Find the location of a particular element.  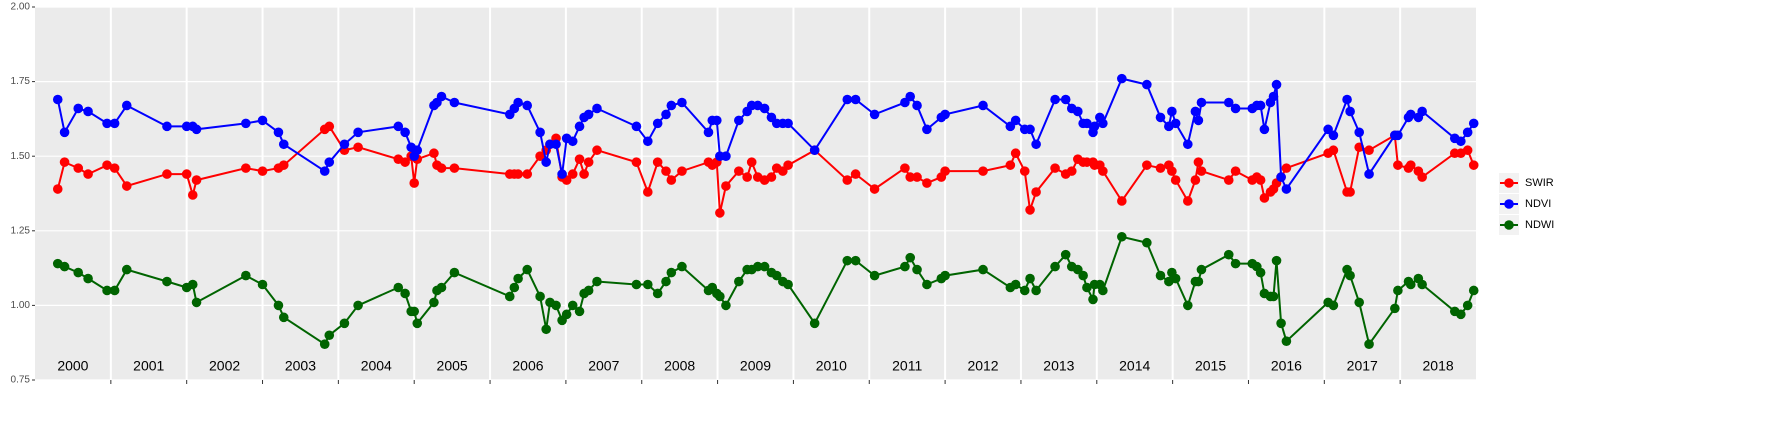

year-label: 2015 is located at coordinates (1210, 366).